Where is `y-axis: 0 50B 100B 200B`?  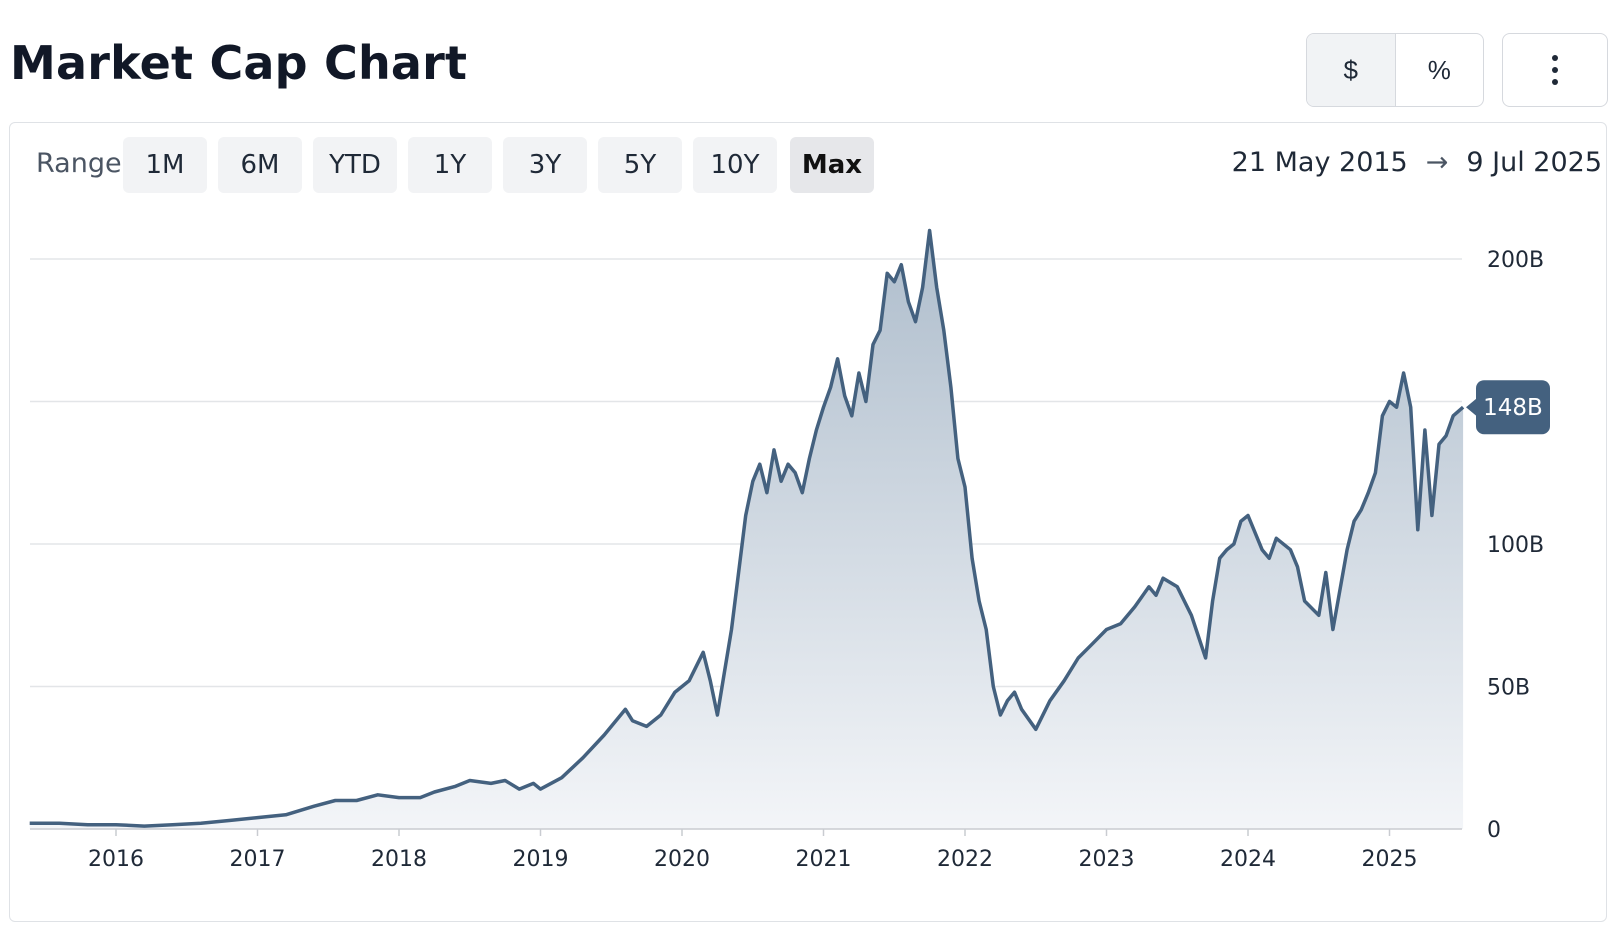
y-axis: 0 50B 100B 200B is located at coordinates (1515, 545).